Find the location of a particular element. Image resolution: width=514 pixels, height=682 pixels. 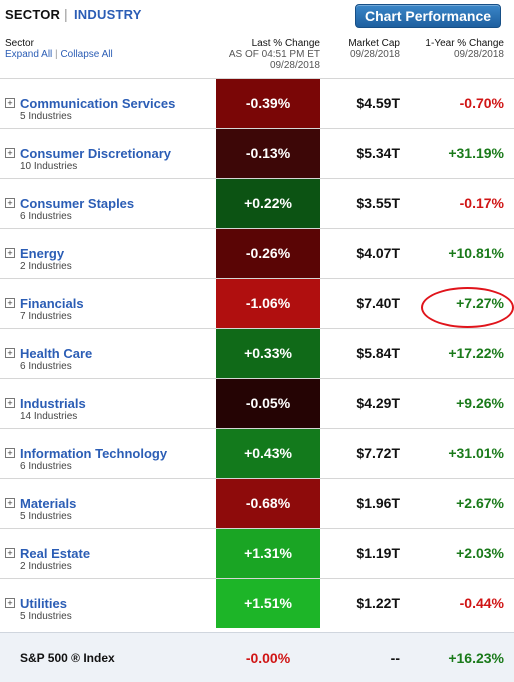

top-bar: SECTOR | INDUSTRY Chart Performance is located at coordinates (257, 17).